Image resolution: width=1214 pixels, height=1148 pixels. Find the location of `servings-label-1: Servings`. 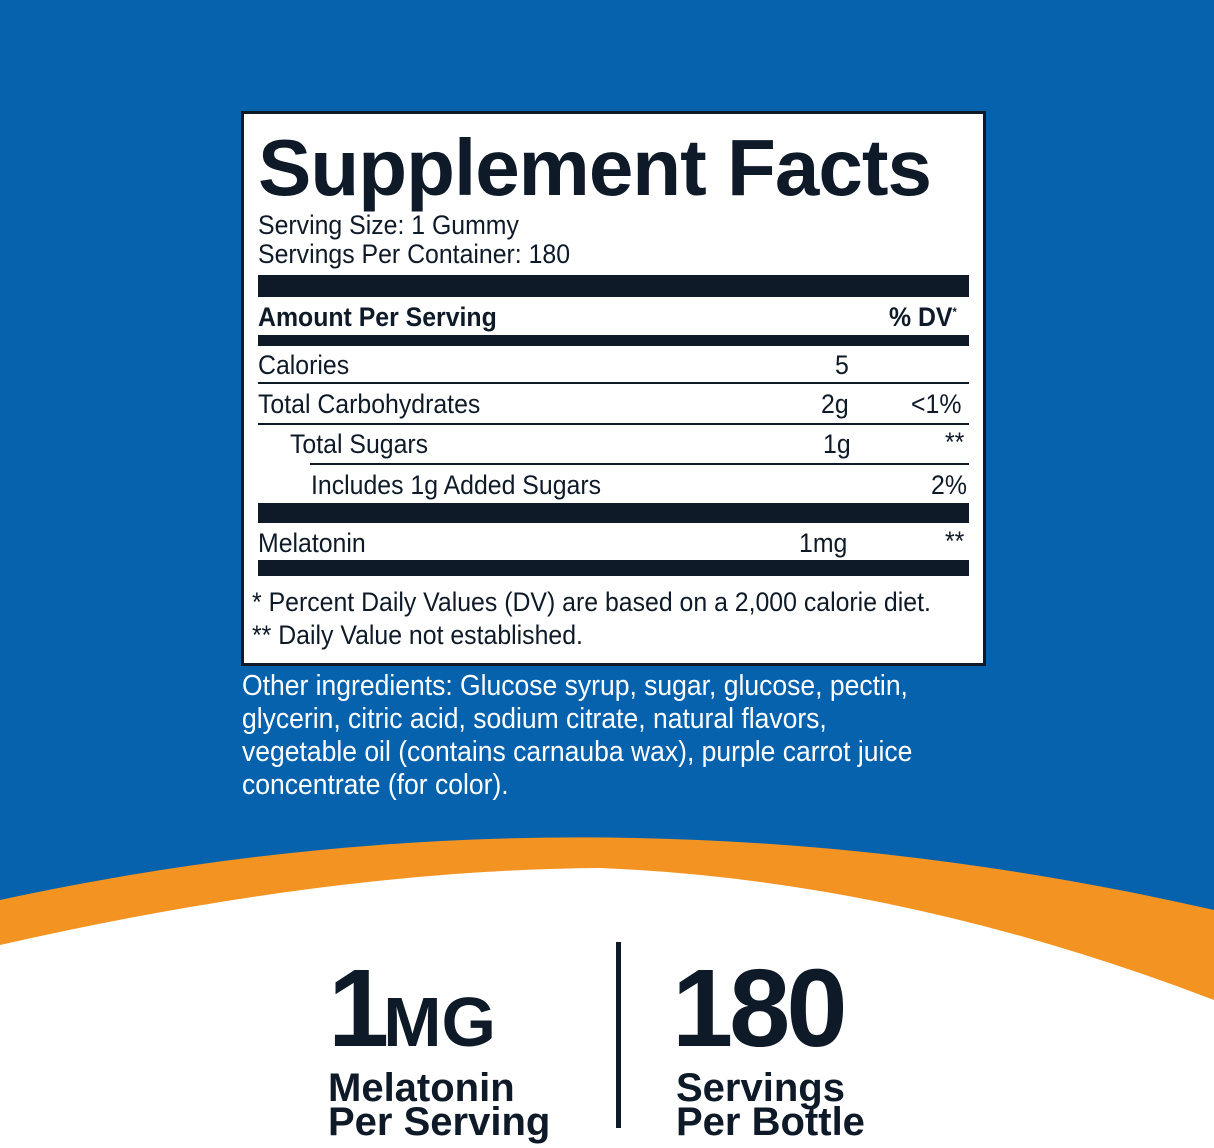

servings-label-1: Servings is located at coordinates (760, 1088).